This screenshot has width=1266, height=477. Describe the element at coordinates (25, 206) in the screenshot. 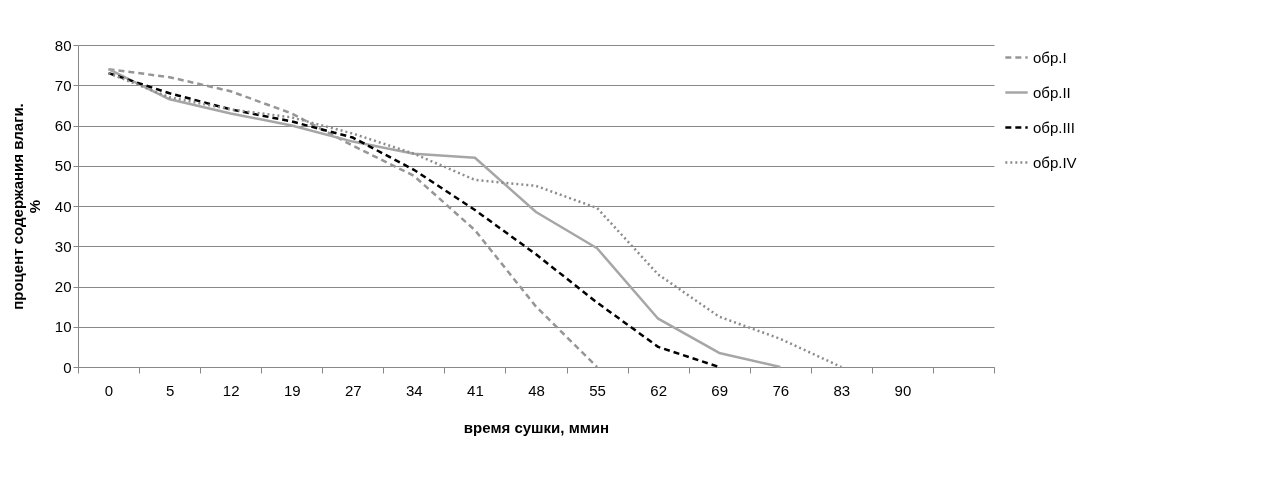

I see `y-axis-title: процент содержания влаги. %` at that location.